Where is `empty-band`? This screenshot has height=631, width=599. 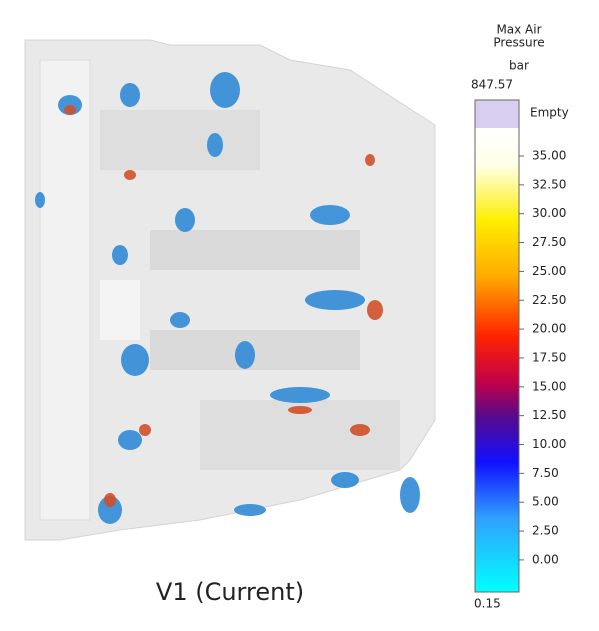
empty-band is located at coordinates (497, 114).